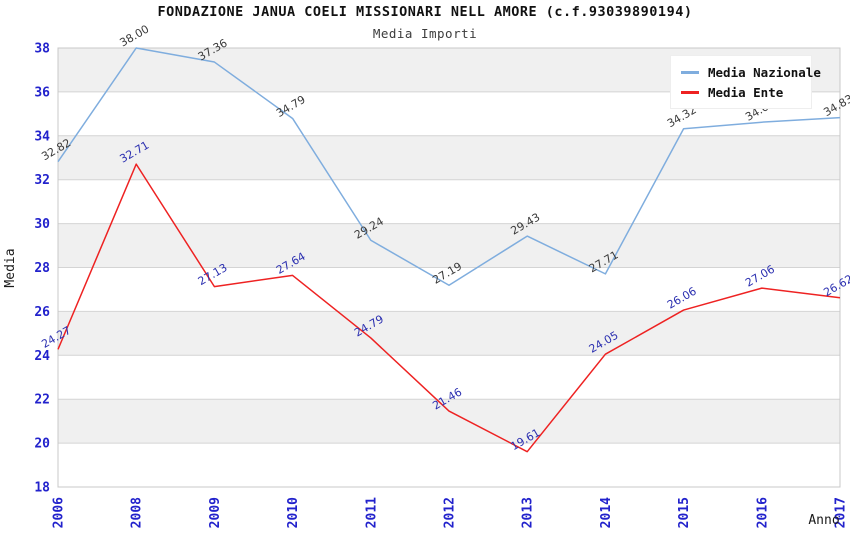  Describe the element at coordinates (59, 512) in the screenshot. I see `x-tick-label: 2006` at that location.